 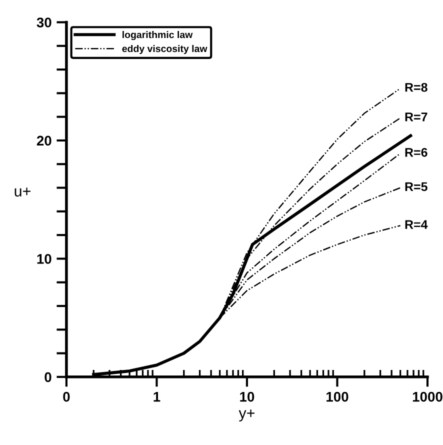 I want to click on annotation: R=4, so click(x=416, y=224).